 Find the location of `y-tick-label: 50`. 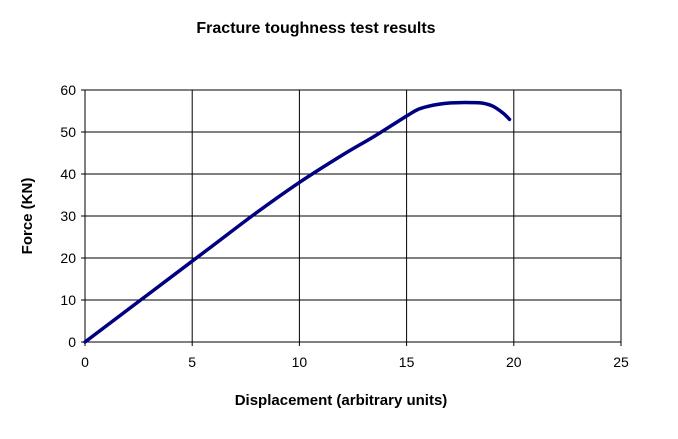

y-tick-label: 50 is located at coordinates (68, 132).